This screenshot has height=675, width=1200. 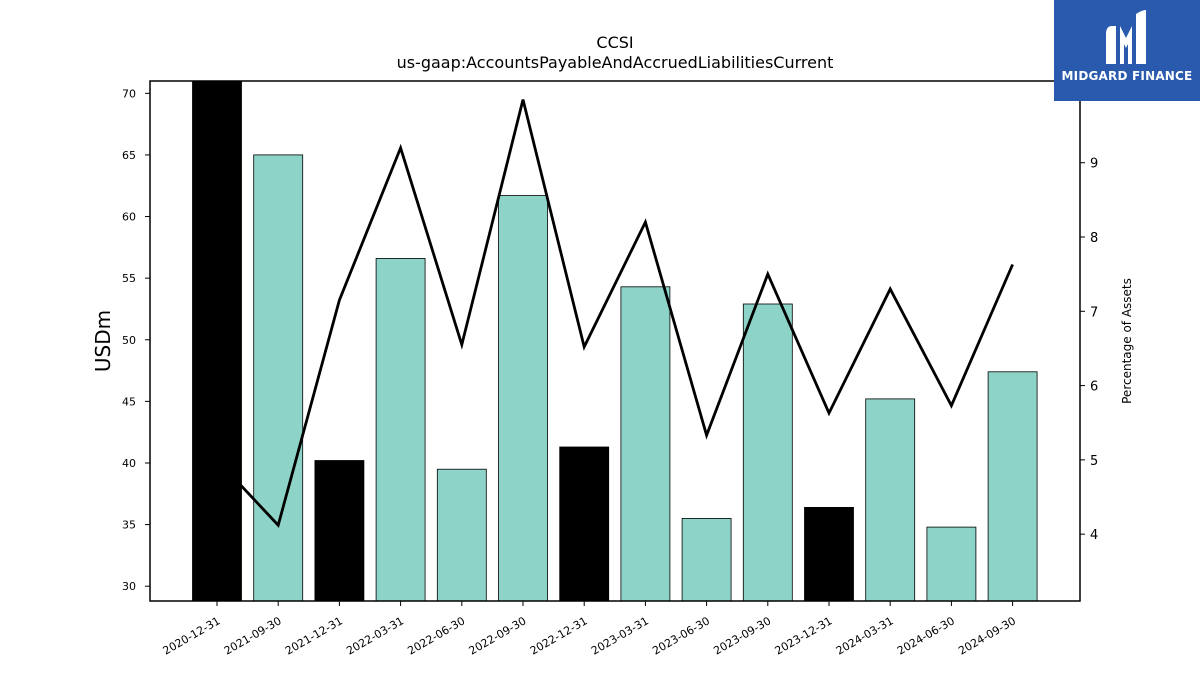 I want to click on ytick-label: 35, so click(x=129, y=525).